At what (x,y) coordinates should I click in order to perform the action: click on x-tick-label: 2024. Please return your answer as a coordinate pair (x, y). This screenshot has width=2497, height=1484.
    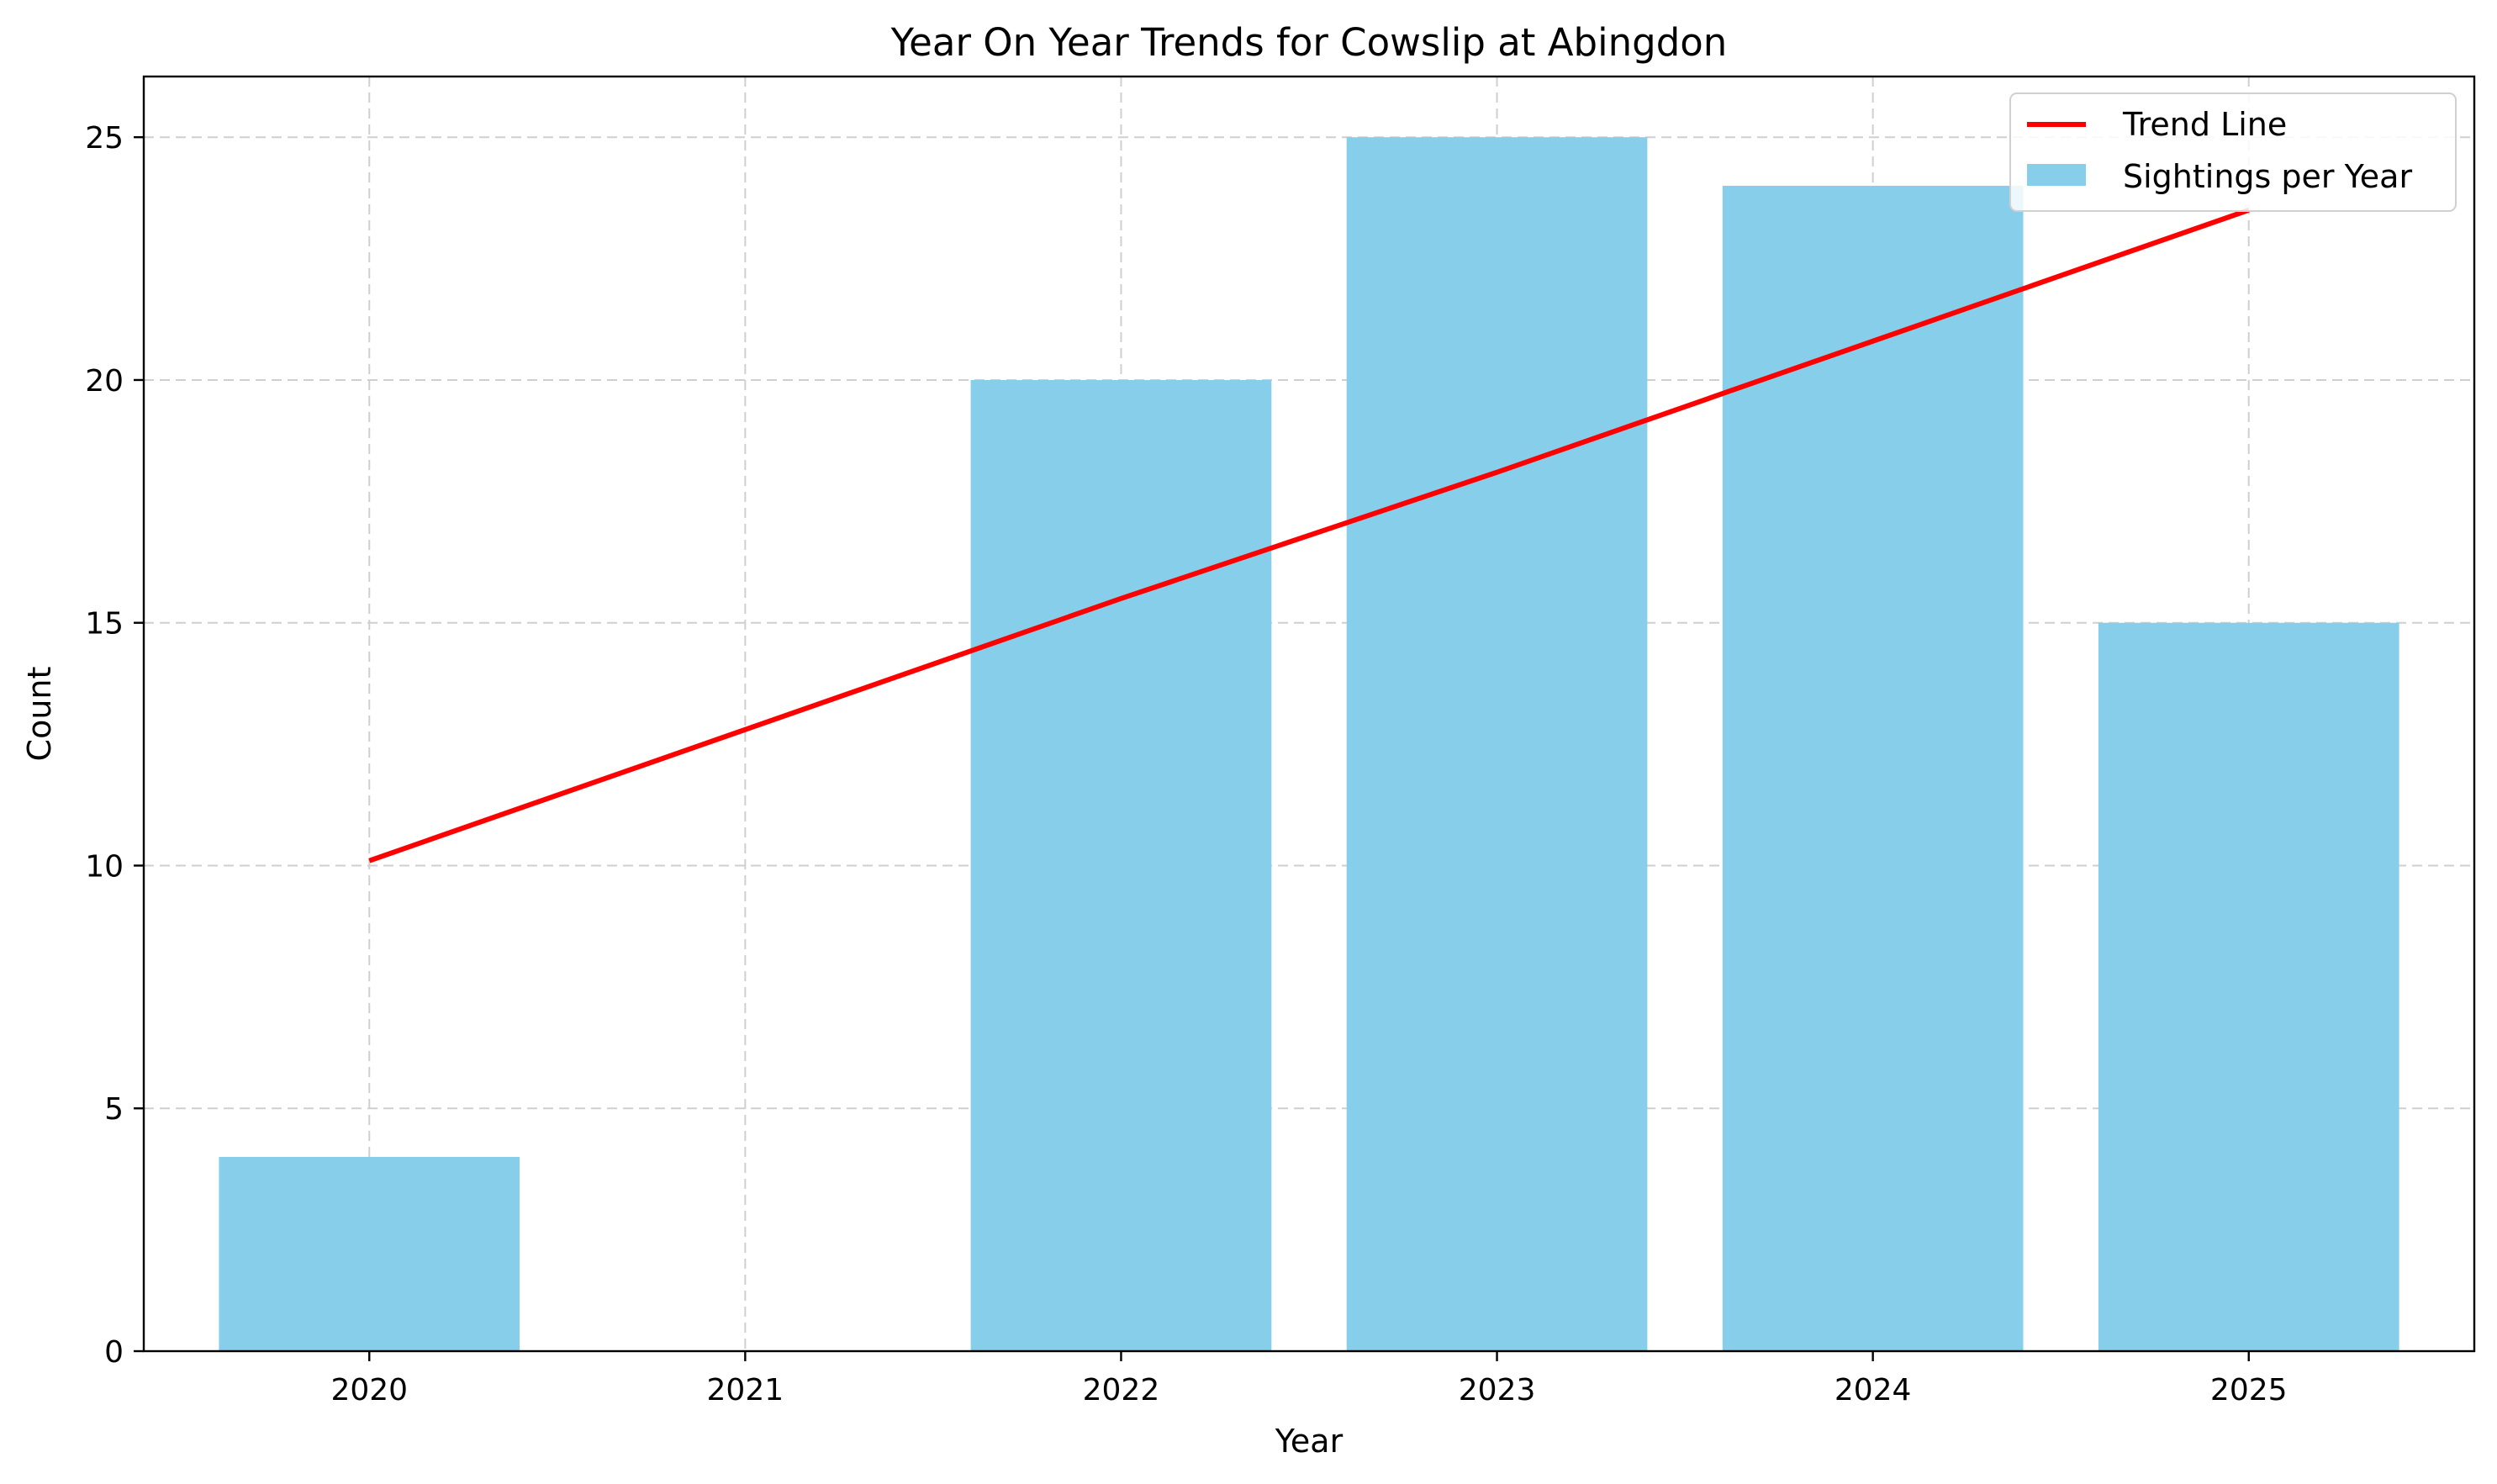
    Looking at the image, I should click on (1873, 1390).